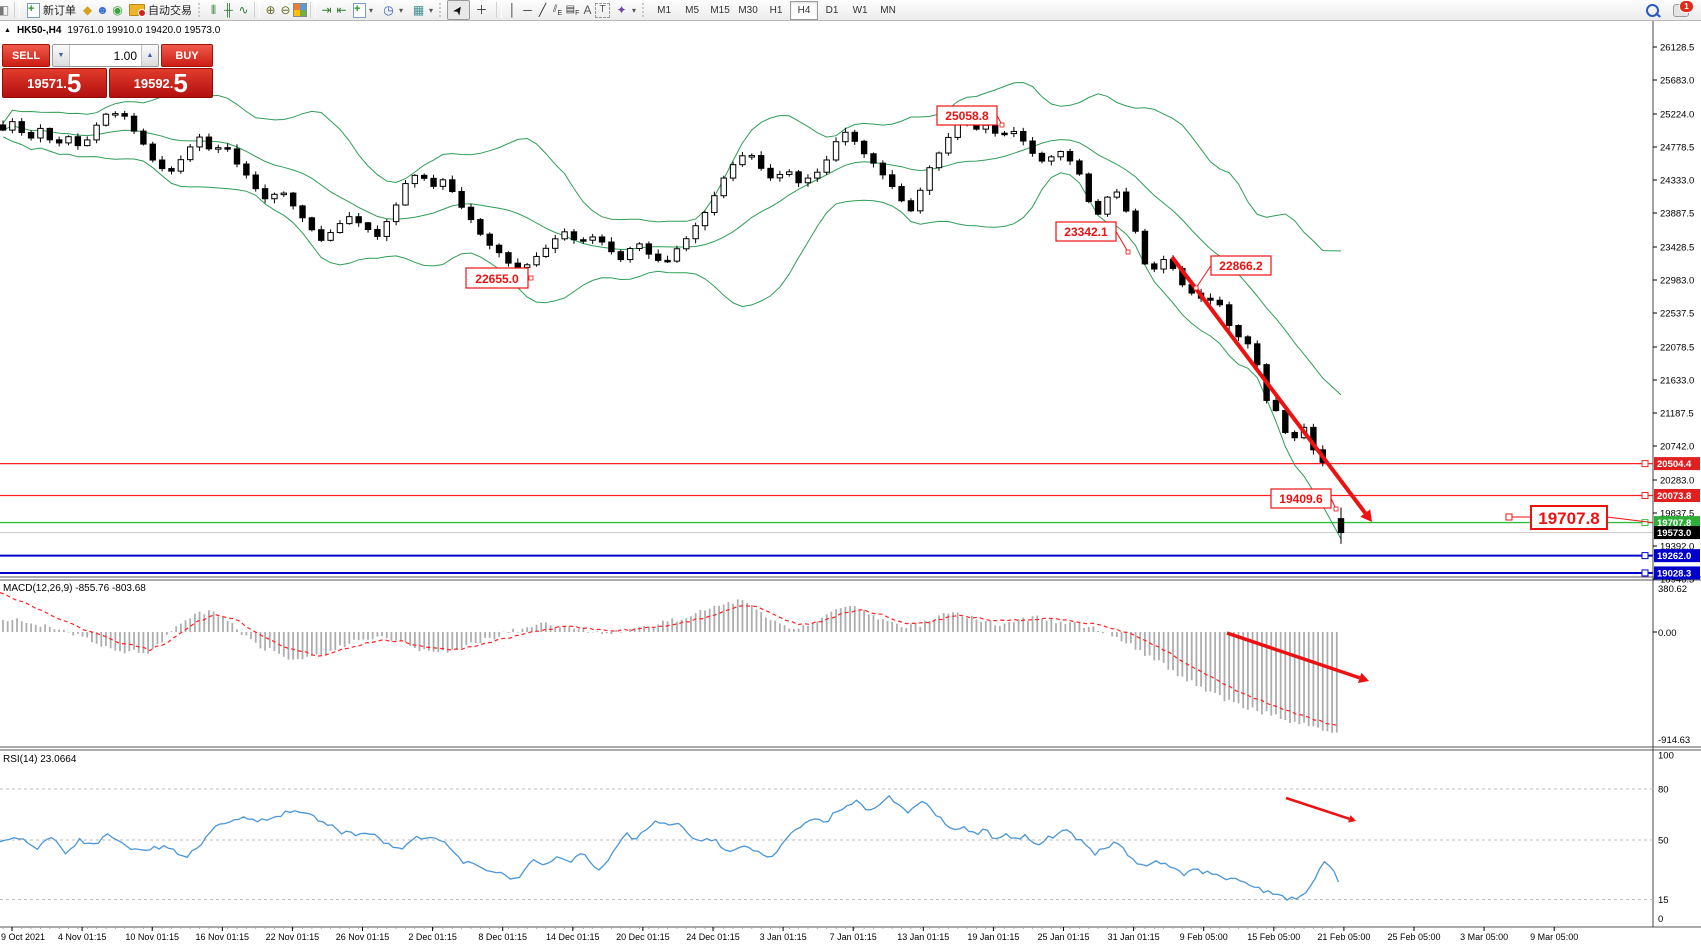 The image size is (1701, 944). What do you see at coordinates (423, 9) in the screenshot?
I see `templates-dropdown: ▦ ▾` at bounding box center [423, 9].